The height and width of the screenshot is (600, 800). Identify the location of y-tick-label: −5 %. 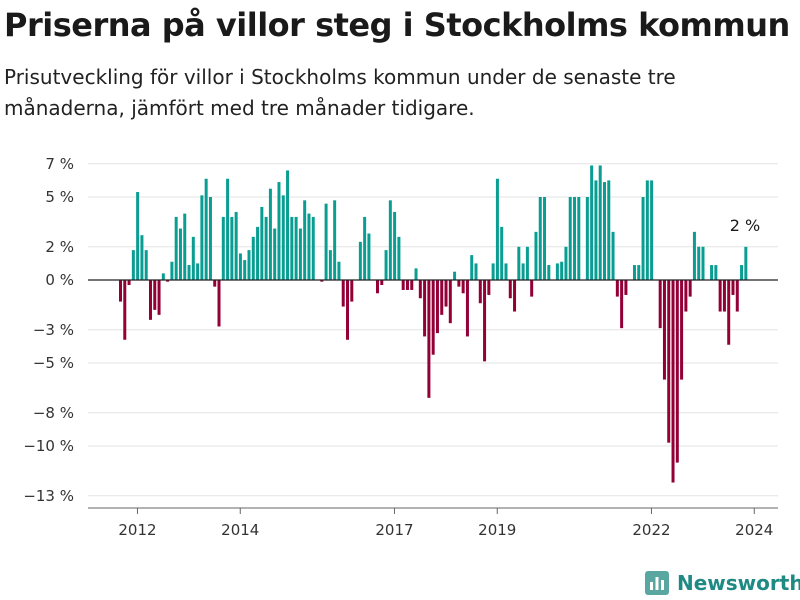
(53, 363).